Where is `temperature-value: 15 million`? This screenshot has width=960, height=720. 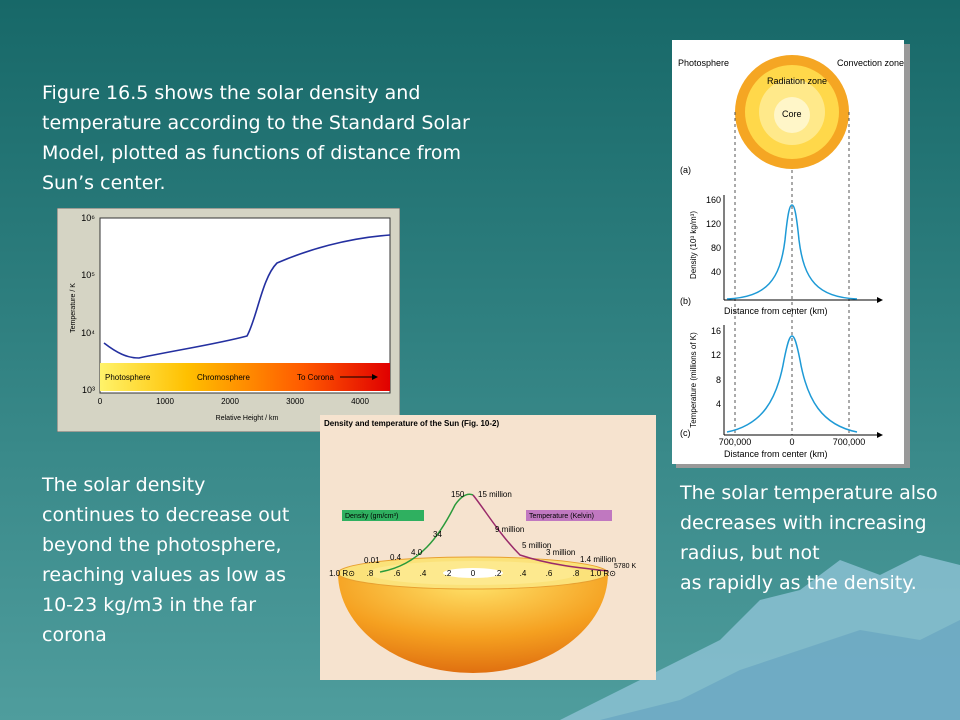
temperature-value: 15 million is located at coordinates (495, 494).